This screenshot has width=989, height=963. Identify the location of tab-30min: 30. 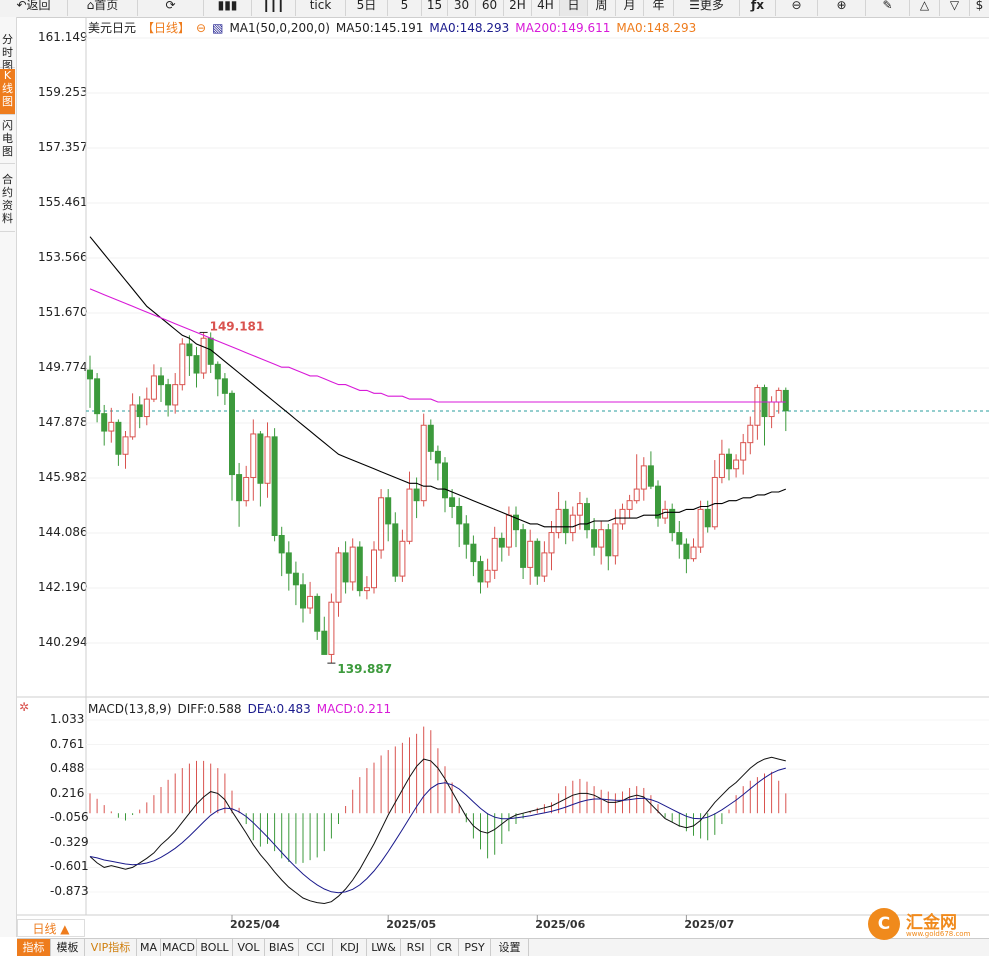
(462, 8).